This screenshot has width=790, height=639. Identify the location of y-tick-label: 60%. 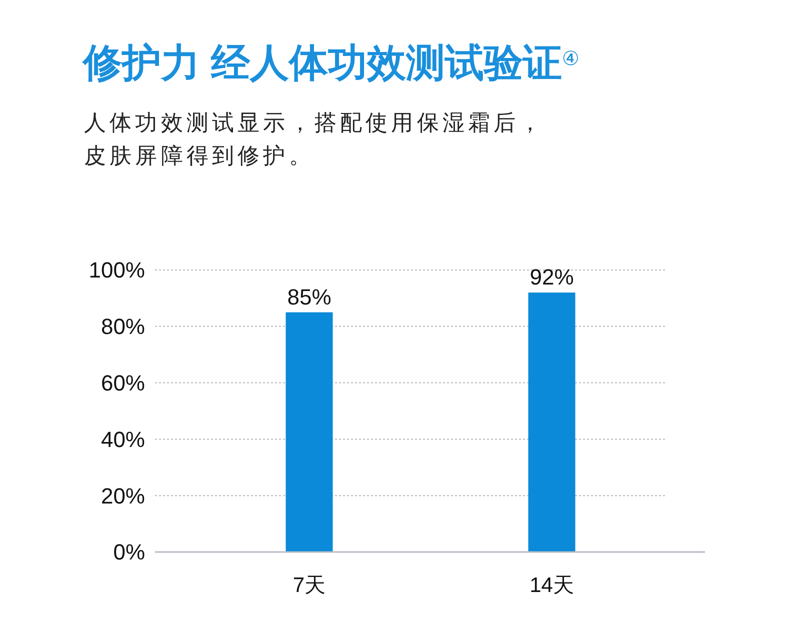
(122, 383).